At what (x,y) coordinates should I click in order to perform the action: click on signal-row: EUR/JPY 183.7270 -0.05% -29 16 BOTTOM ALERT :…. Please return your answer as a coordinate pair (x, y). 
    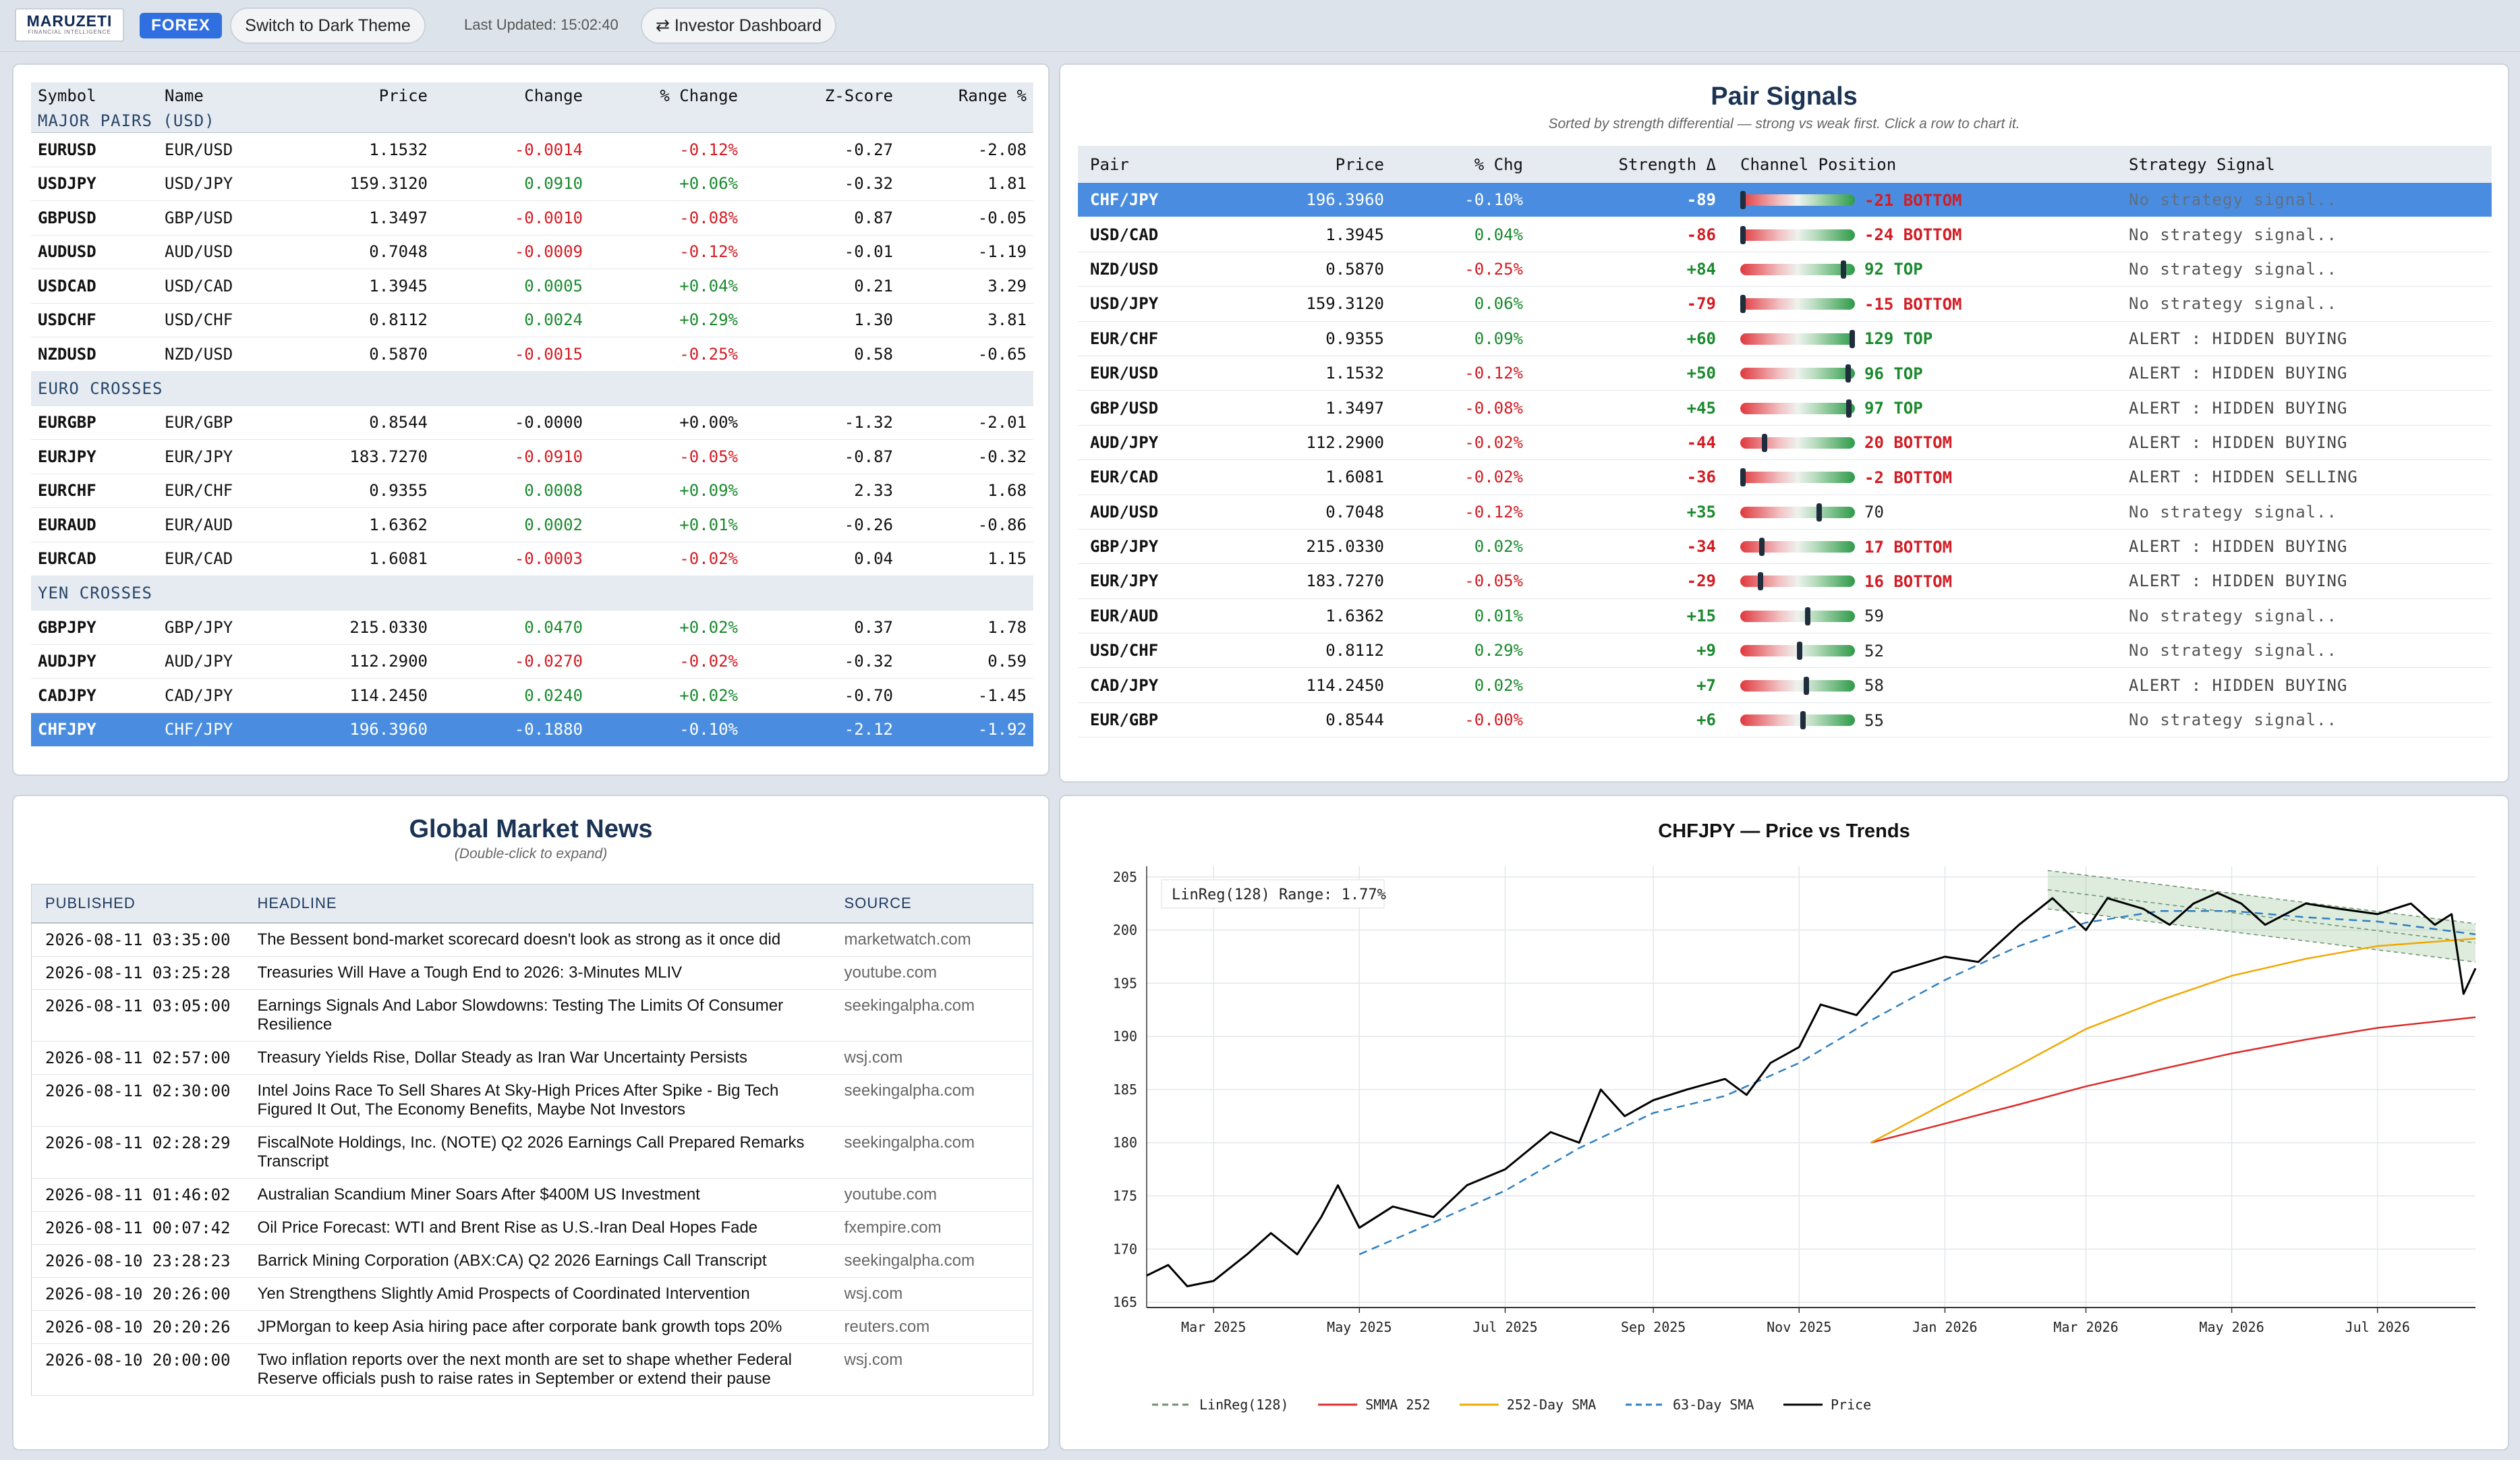
    Looking at the image, I should click on (1785, 581).